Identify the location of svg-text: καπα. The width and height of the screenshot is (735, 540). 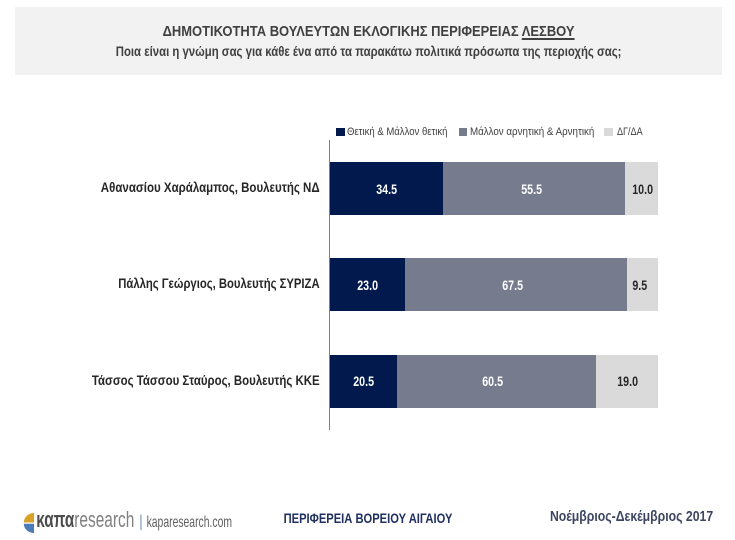
(55, 519).